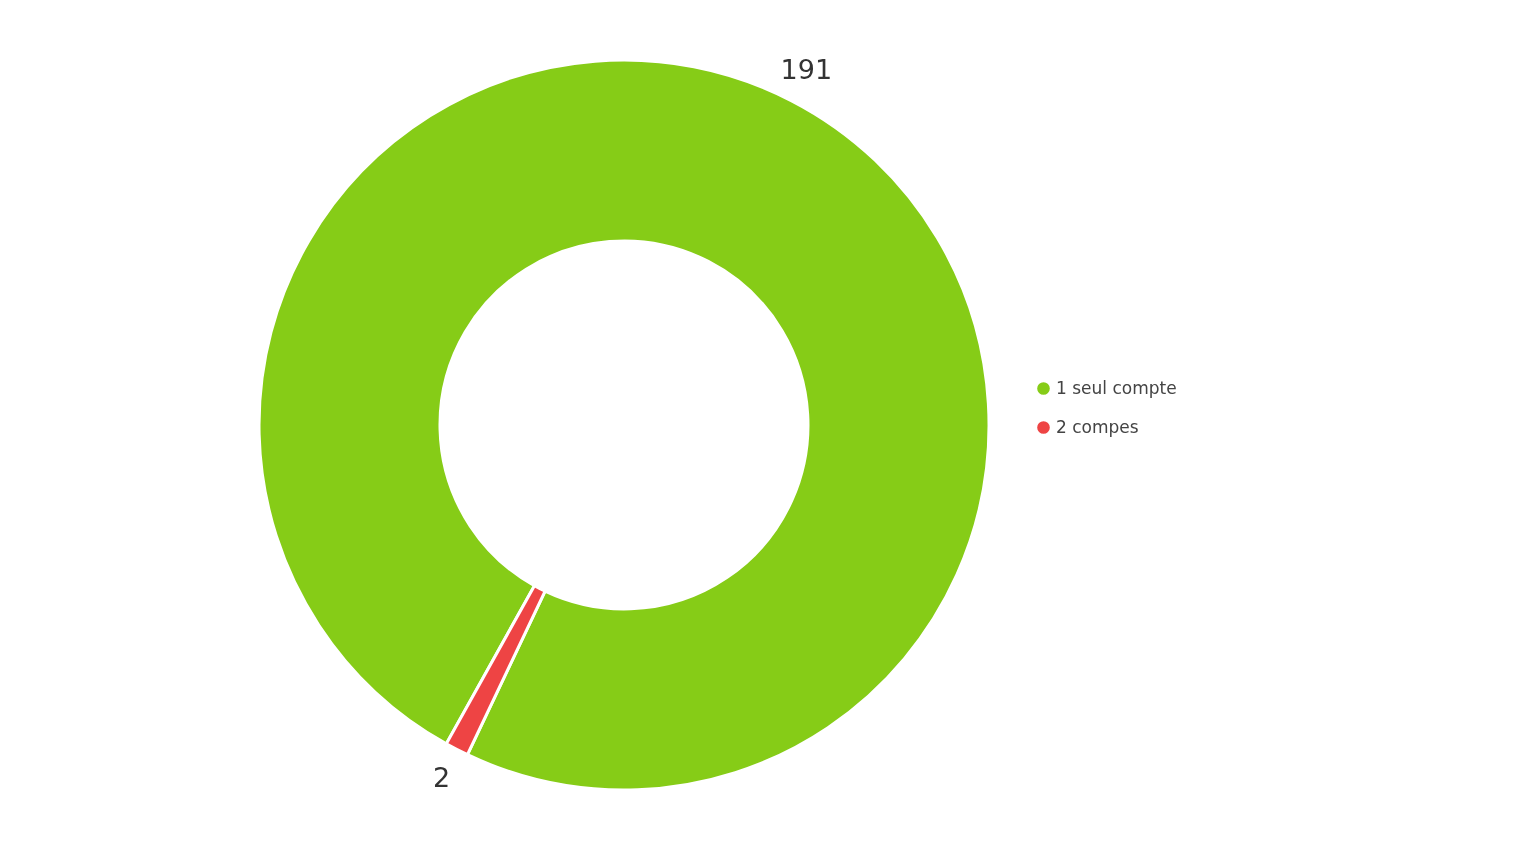 The width and height of the screenshot is (1536, 864). Describe the element at coordinates (806, 70) in the screenshot. I see `data-label: 191` at that location.